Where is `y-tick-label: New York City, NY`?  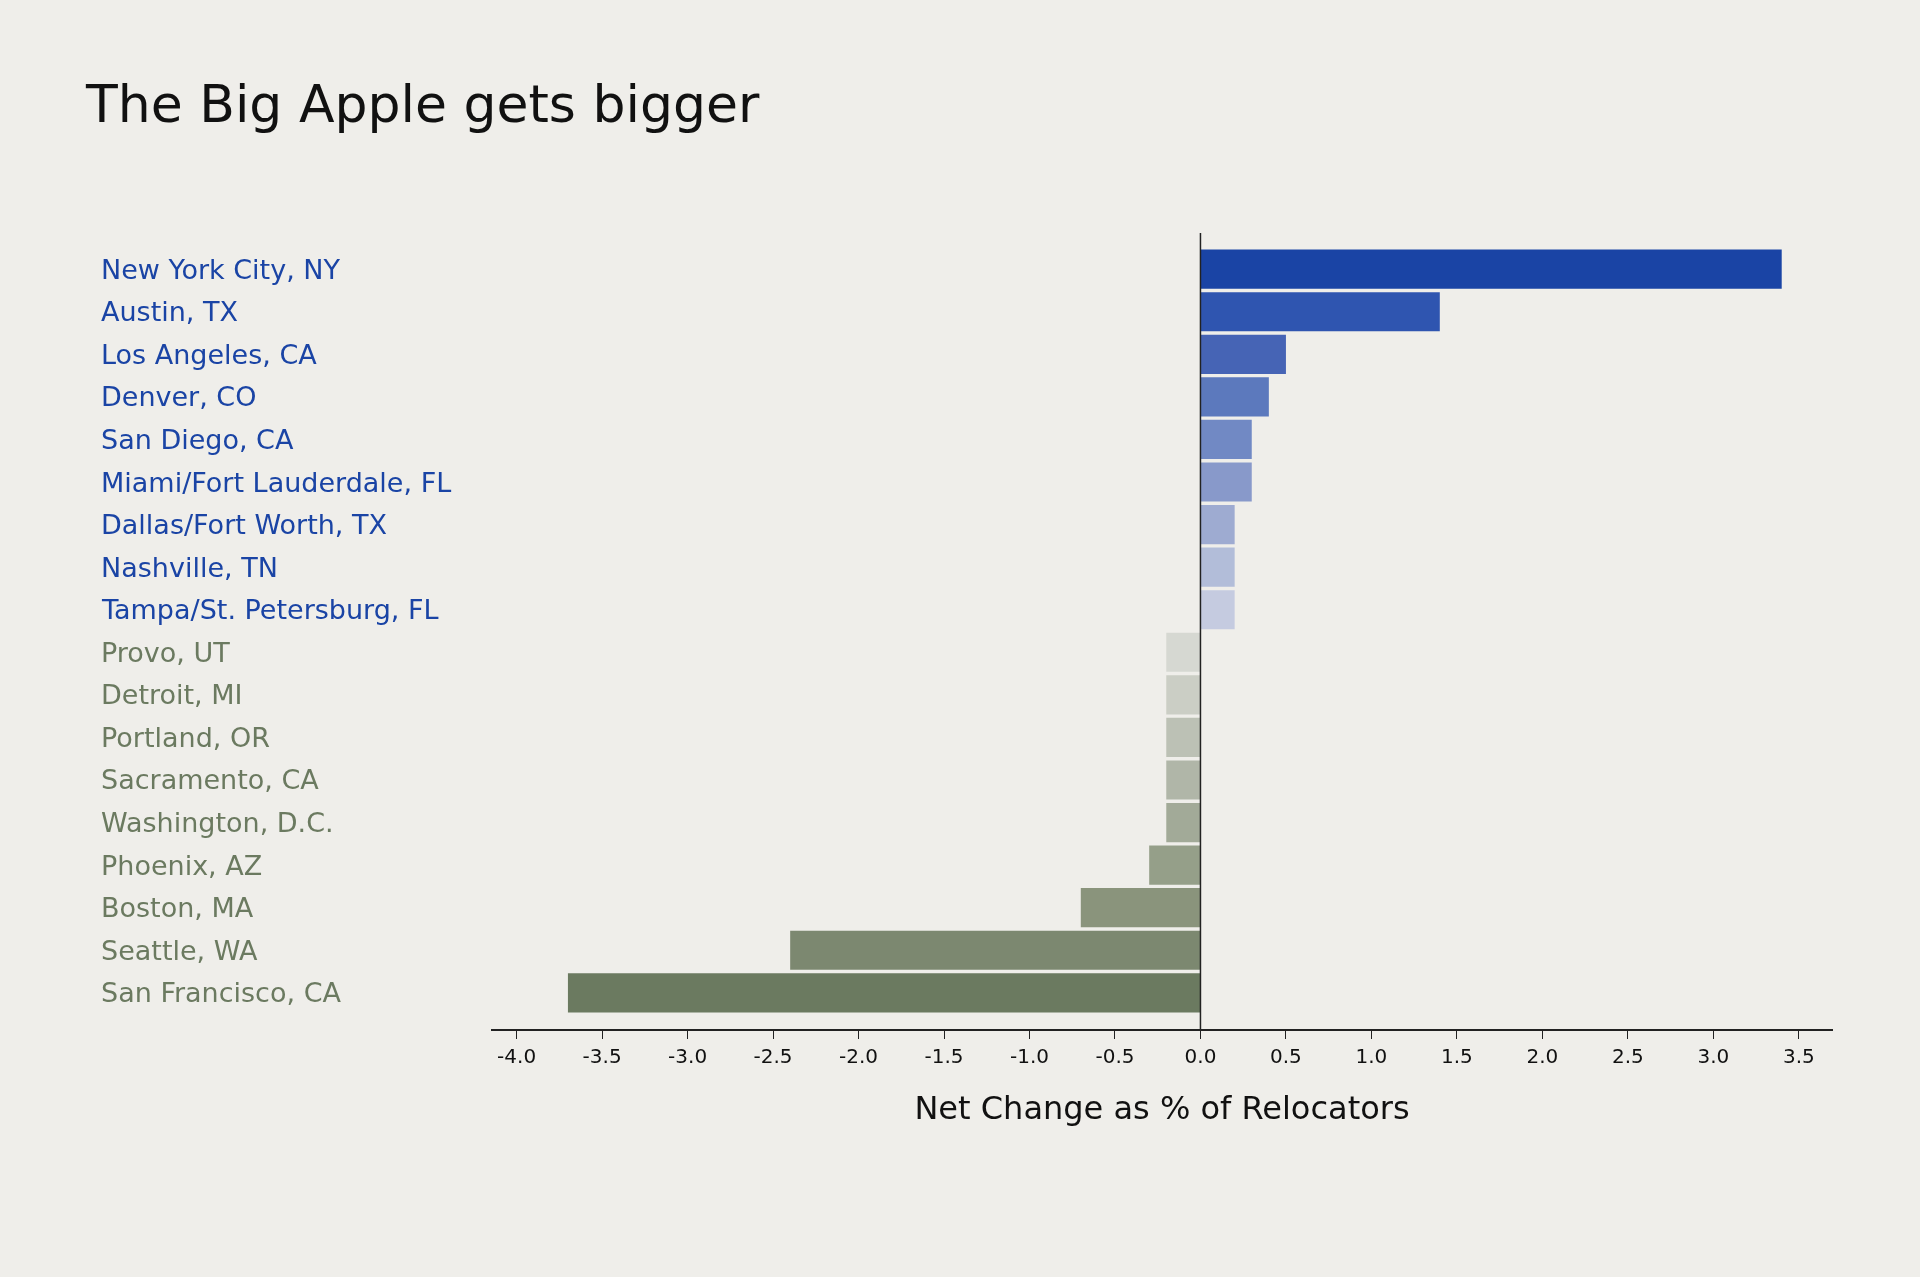 y-tick-label: New York City, NY is located at coordinates (221, 269).